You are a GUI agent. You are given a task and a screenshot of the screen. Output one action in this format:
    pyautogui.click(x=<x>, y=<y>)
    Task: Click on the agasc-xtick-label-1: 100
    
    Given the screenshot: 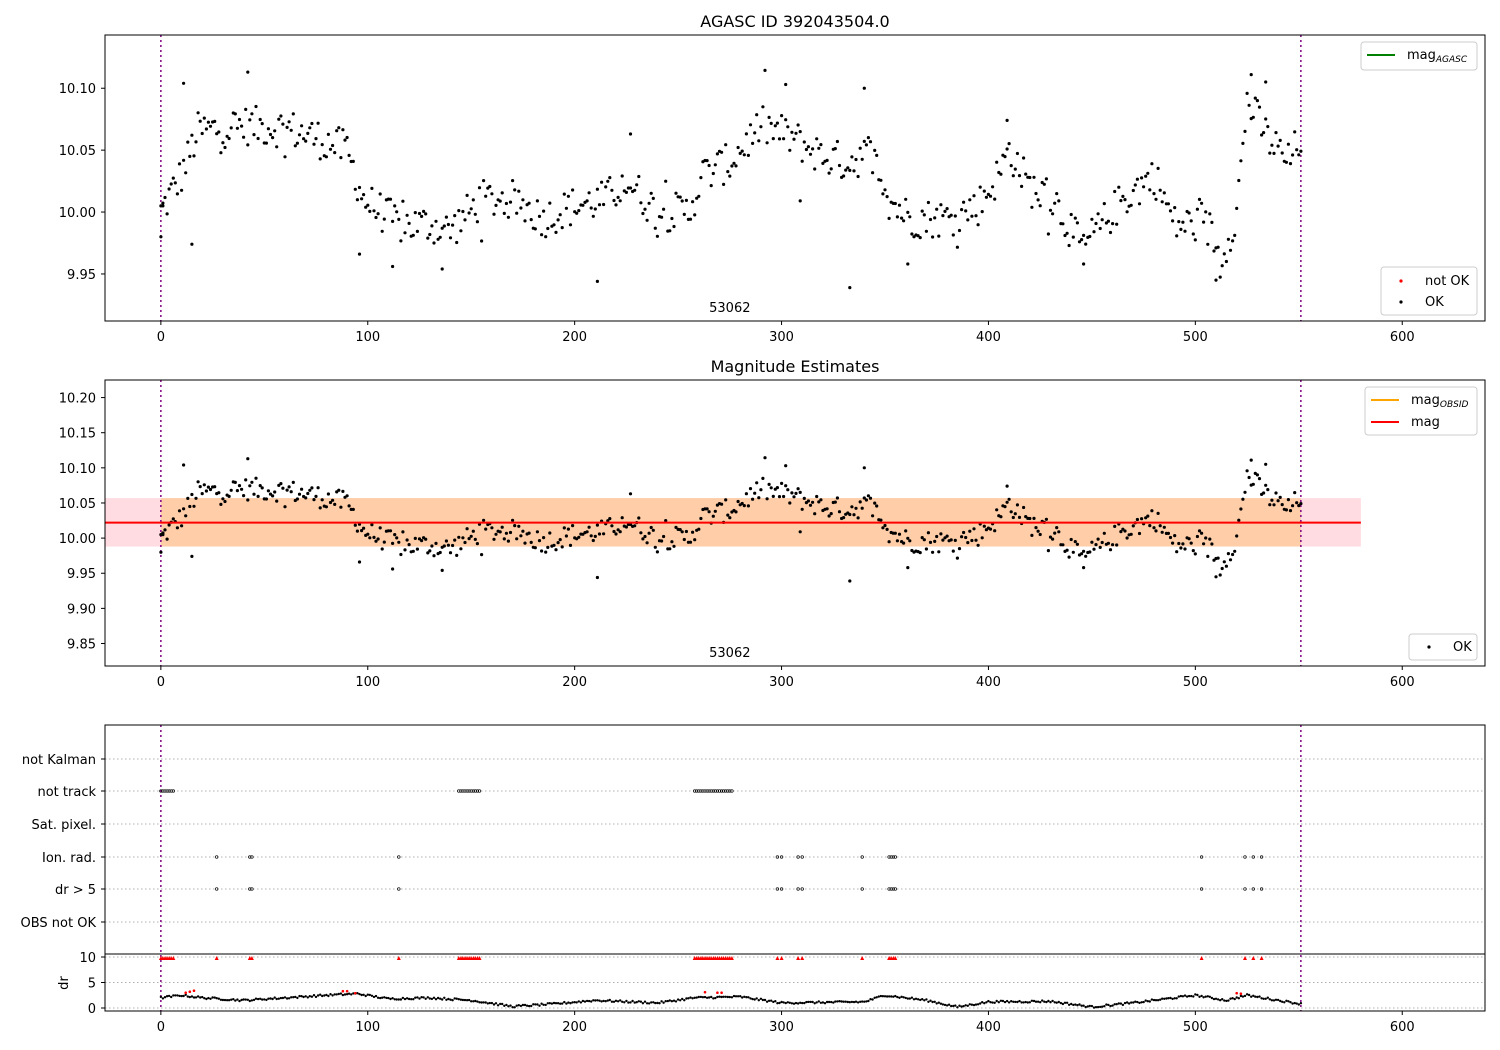 What is the action you would take?
    pyautogui.click(x=367, y=337)
    